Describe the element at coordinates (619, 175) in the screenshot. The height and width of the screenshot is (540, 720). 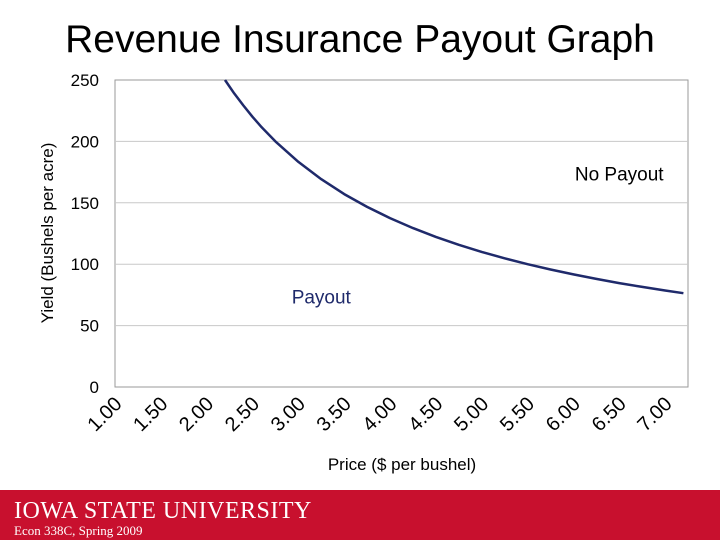
I see `no-payout-label: No Payout` at that location.